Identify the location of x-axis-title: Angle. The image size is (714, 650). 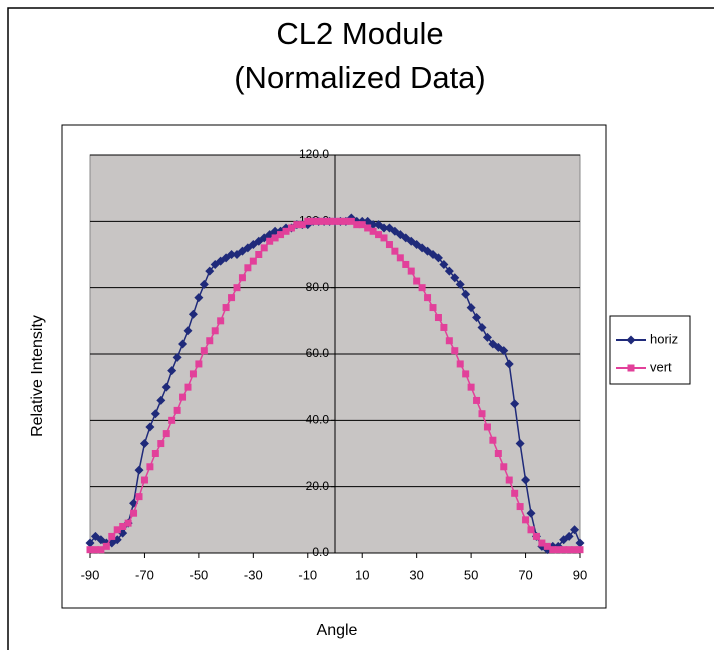
(337, 630).